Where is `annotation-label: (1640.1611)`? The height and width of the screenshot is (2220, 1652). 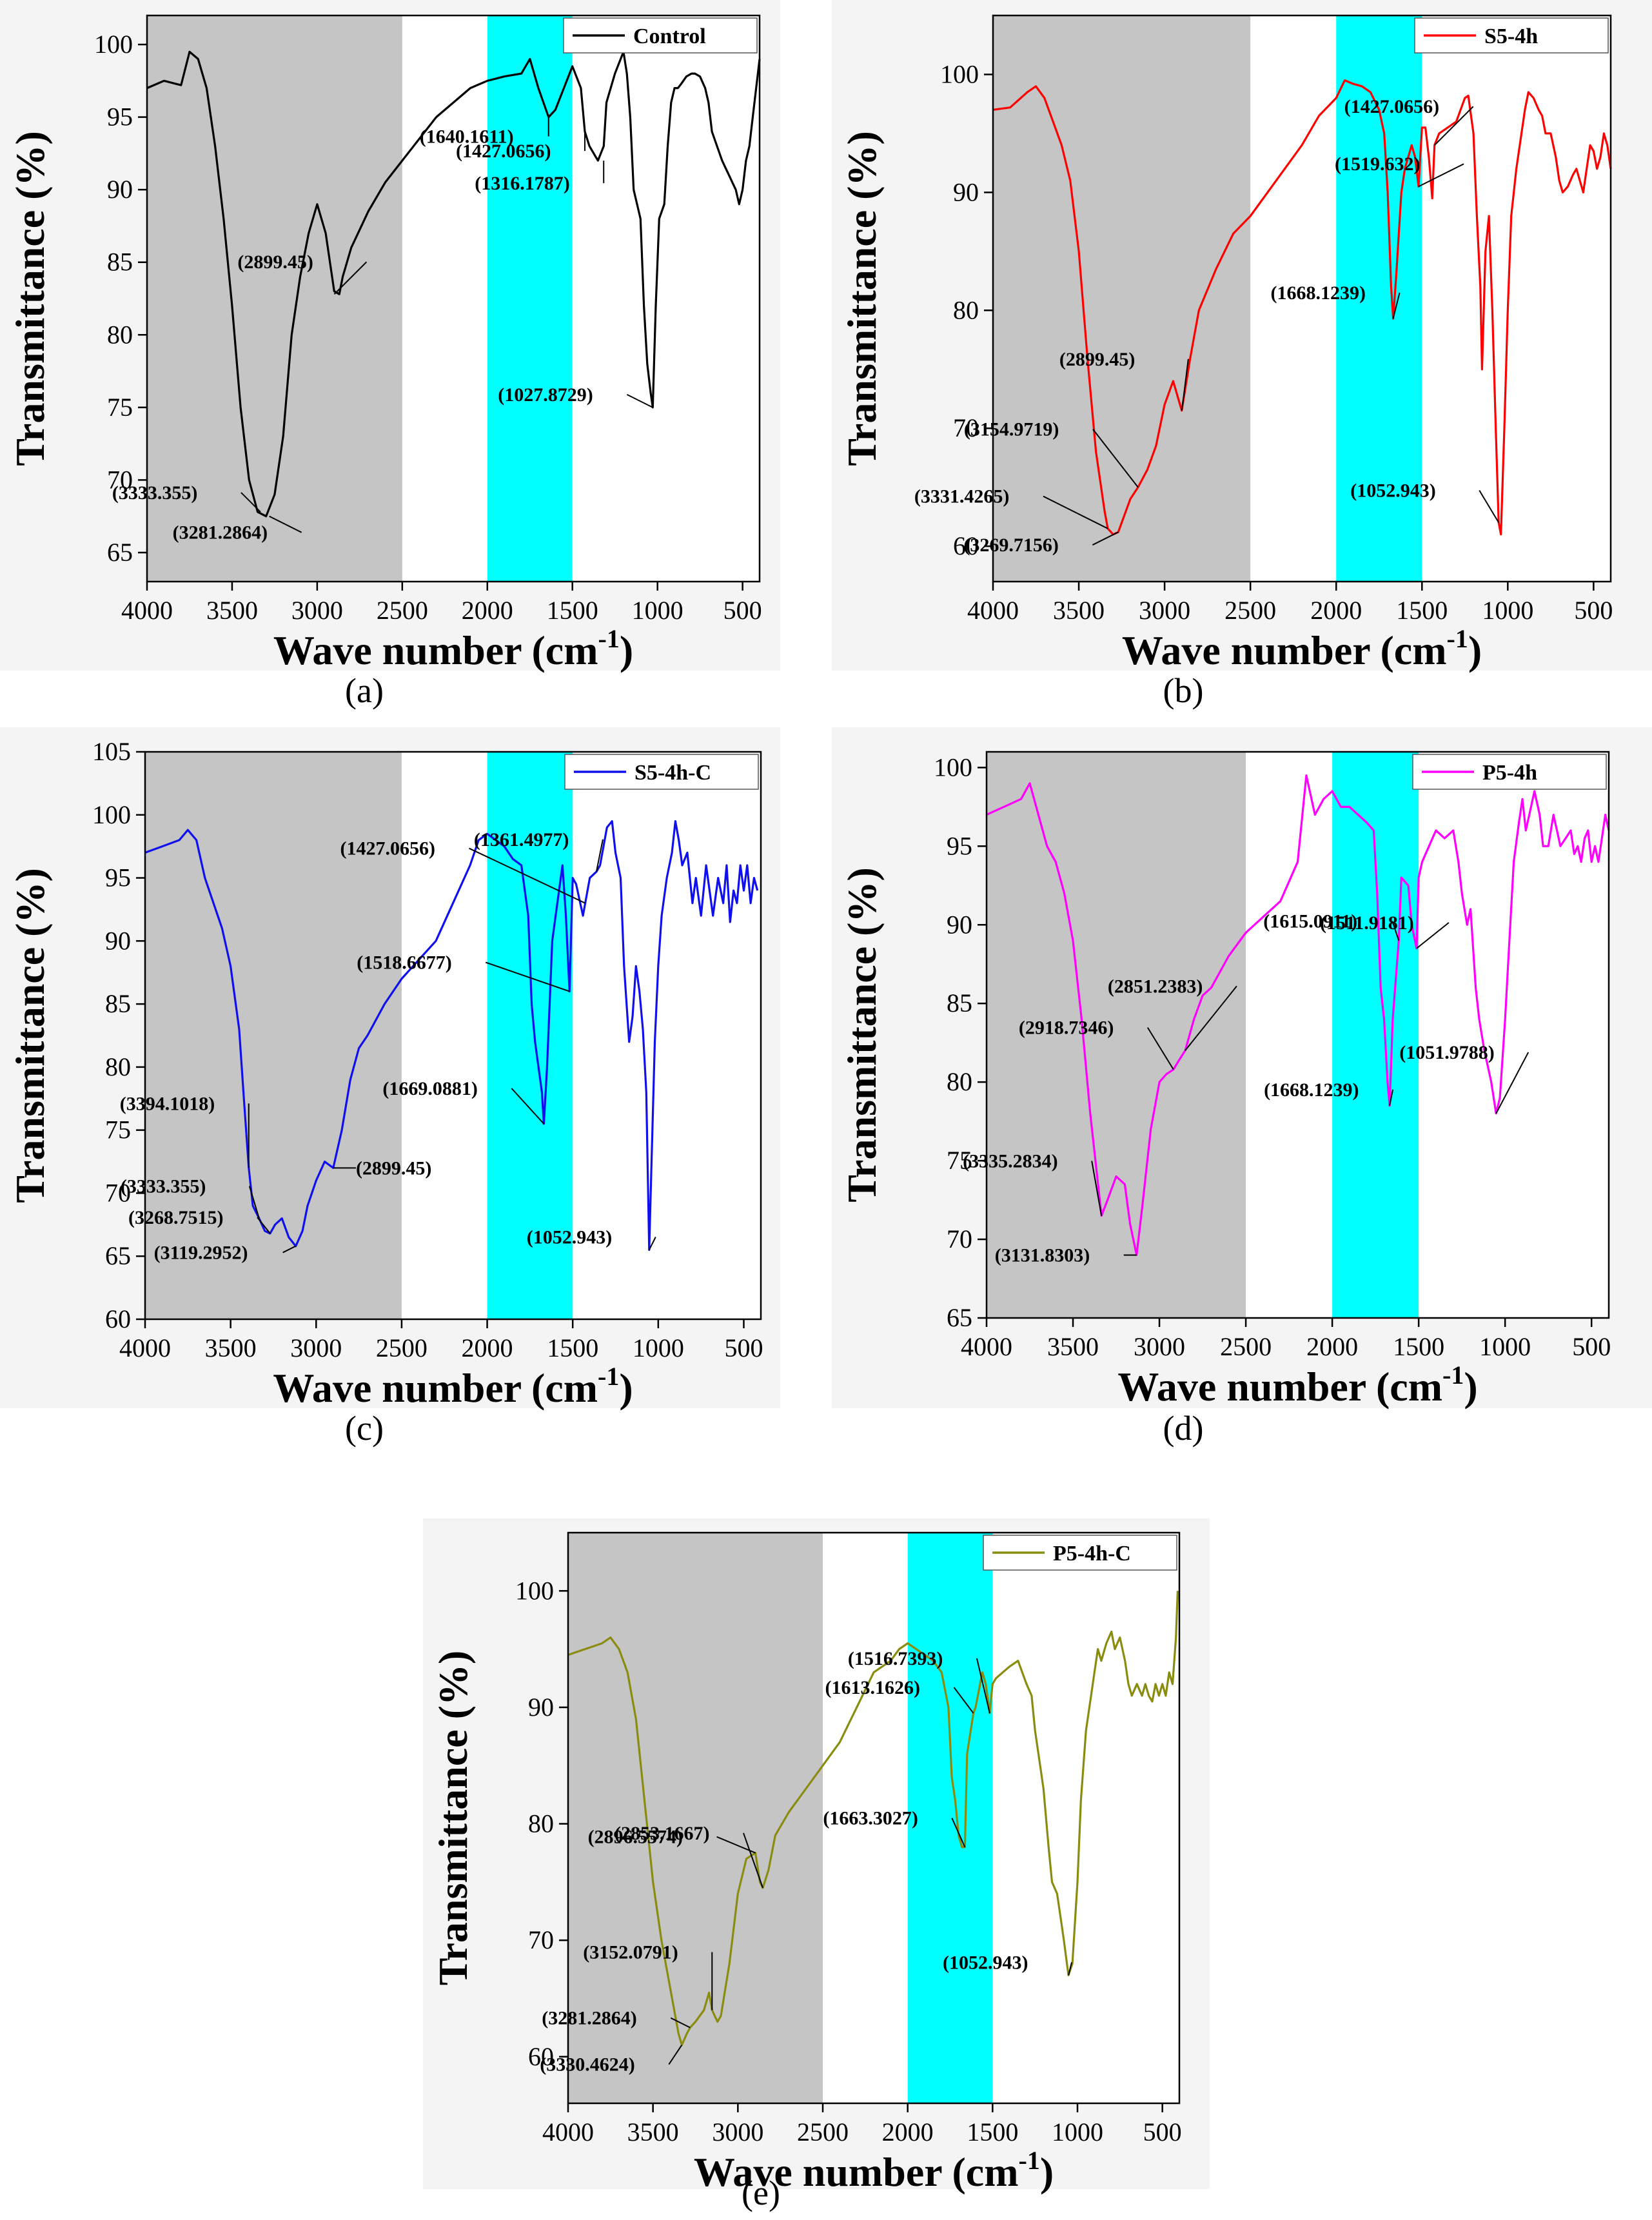 annotation-label: (1640.1611) is located at coordinates (467, 137).